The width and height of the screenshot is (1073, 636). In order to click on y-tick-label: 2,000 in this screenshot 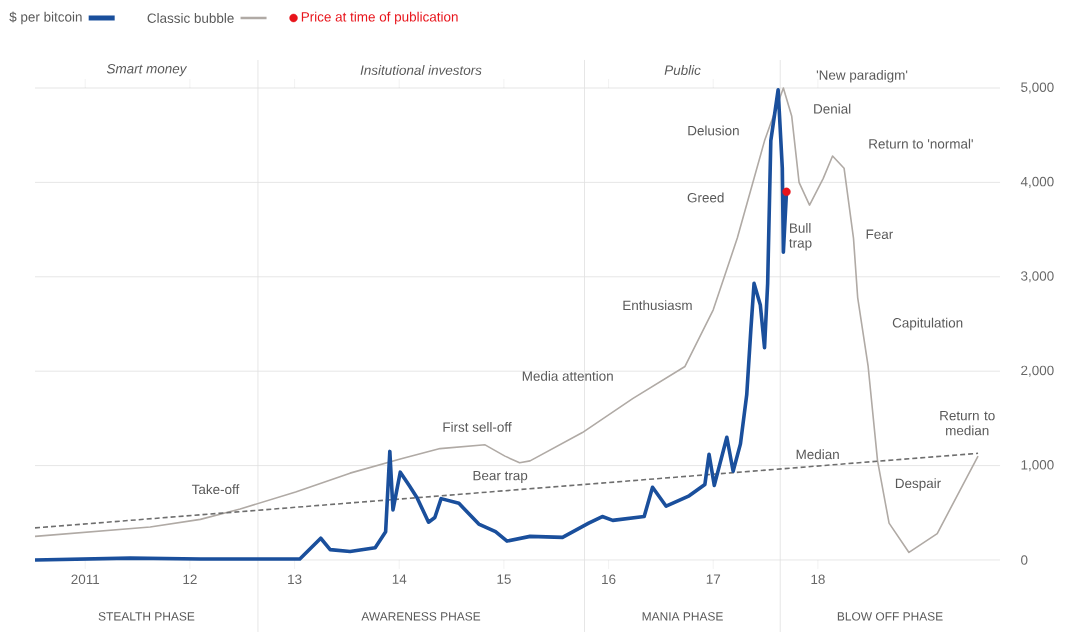, I will do `click(1037, 371)`.